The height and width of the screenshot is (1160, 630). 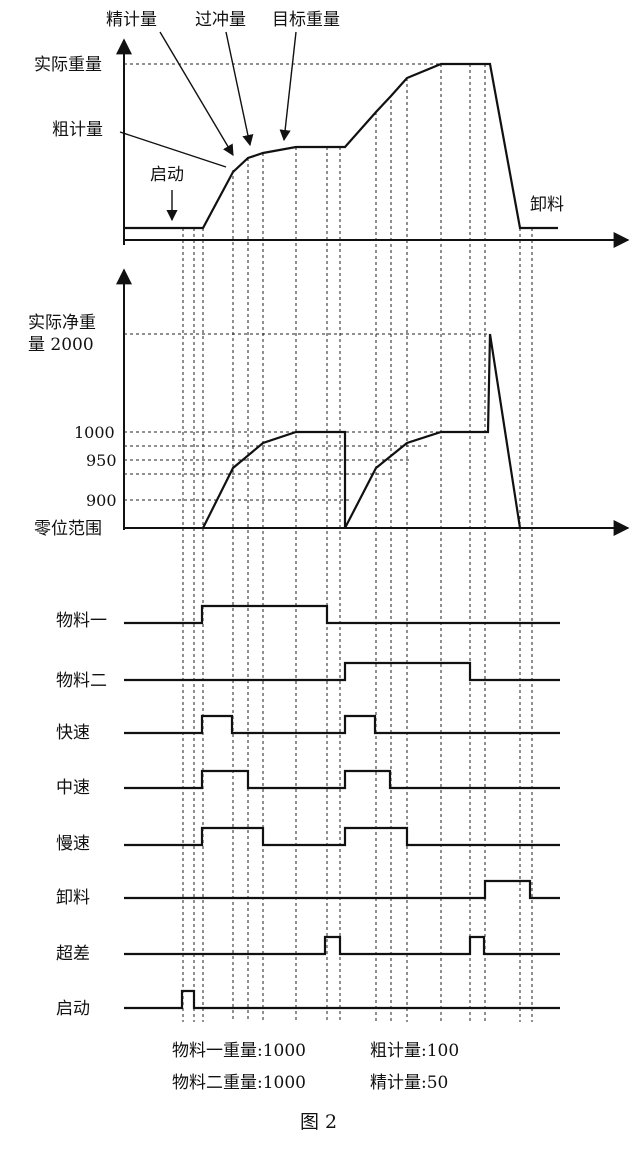 I want to click on fine-metering-arrow, so click(x=196, y=93).